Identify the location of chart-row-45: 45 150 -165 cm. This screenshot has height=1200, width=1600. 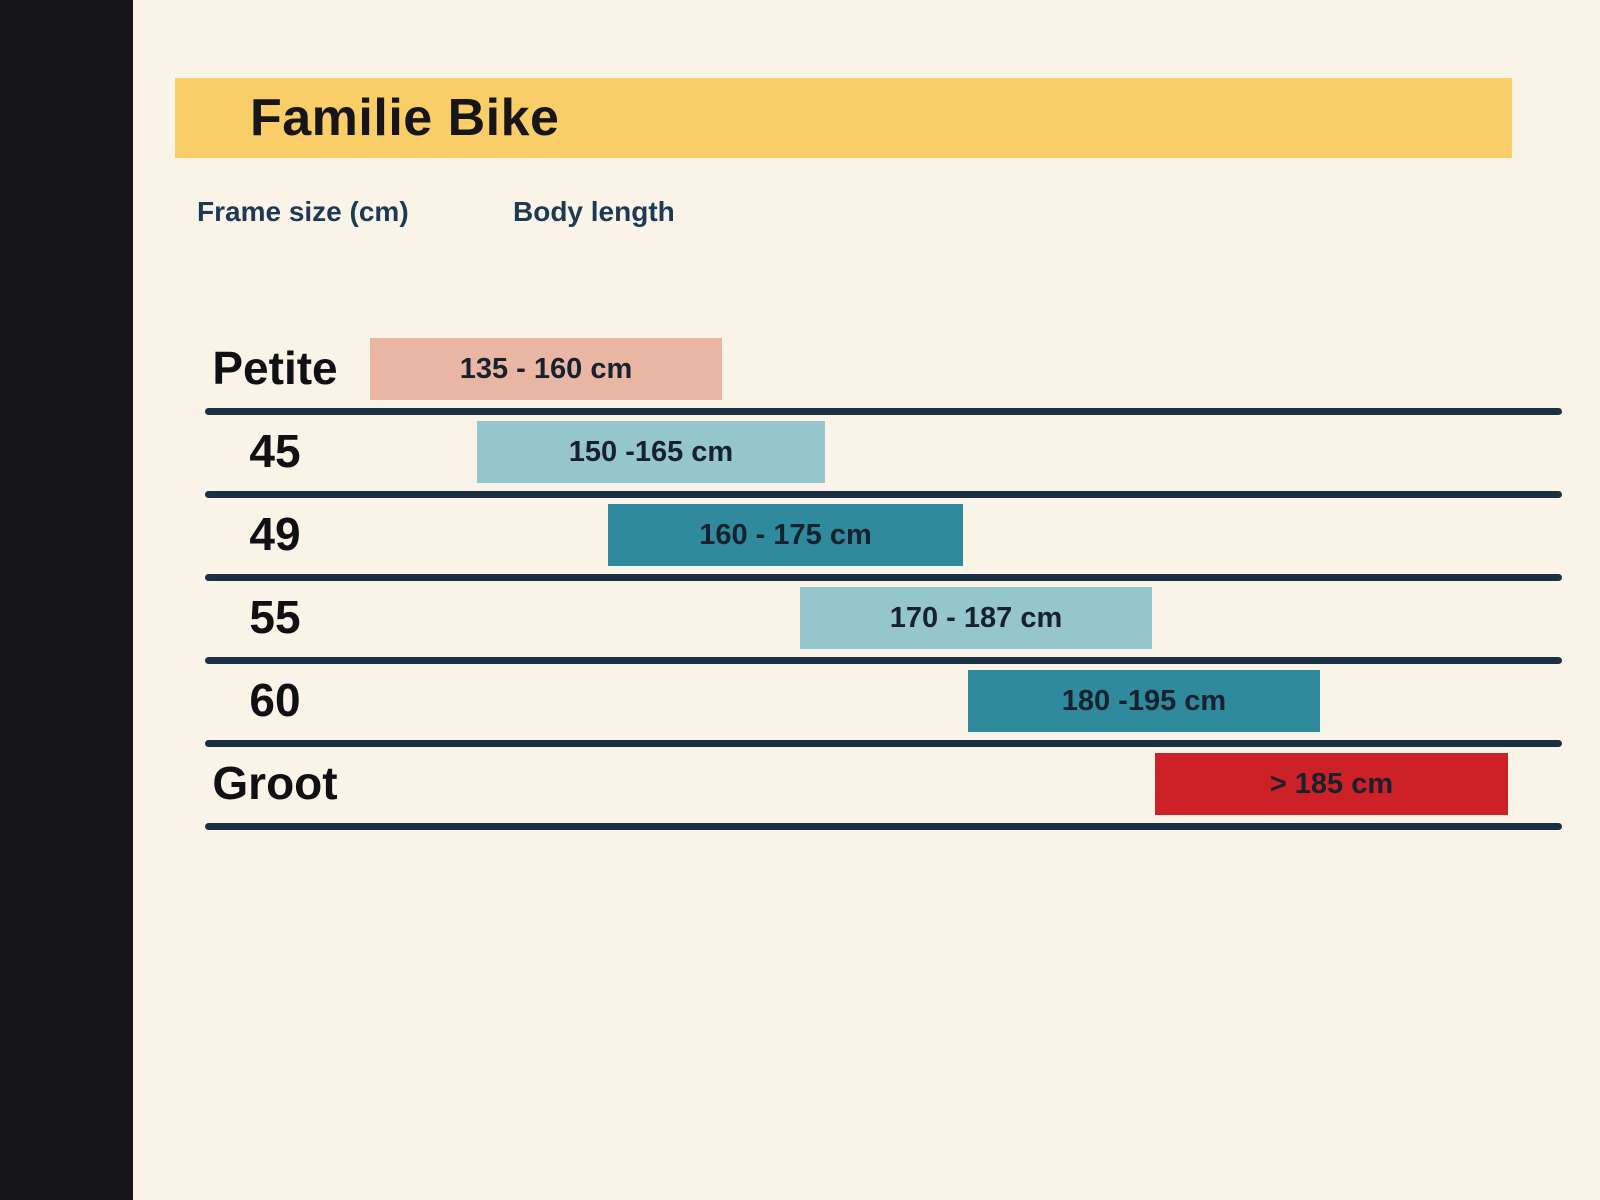
(800, 456).